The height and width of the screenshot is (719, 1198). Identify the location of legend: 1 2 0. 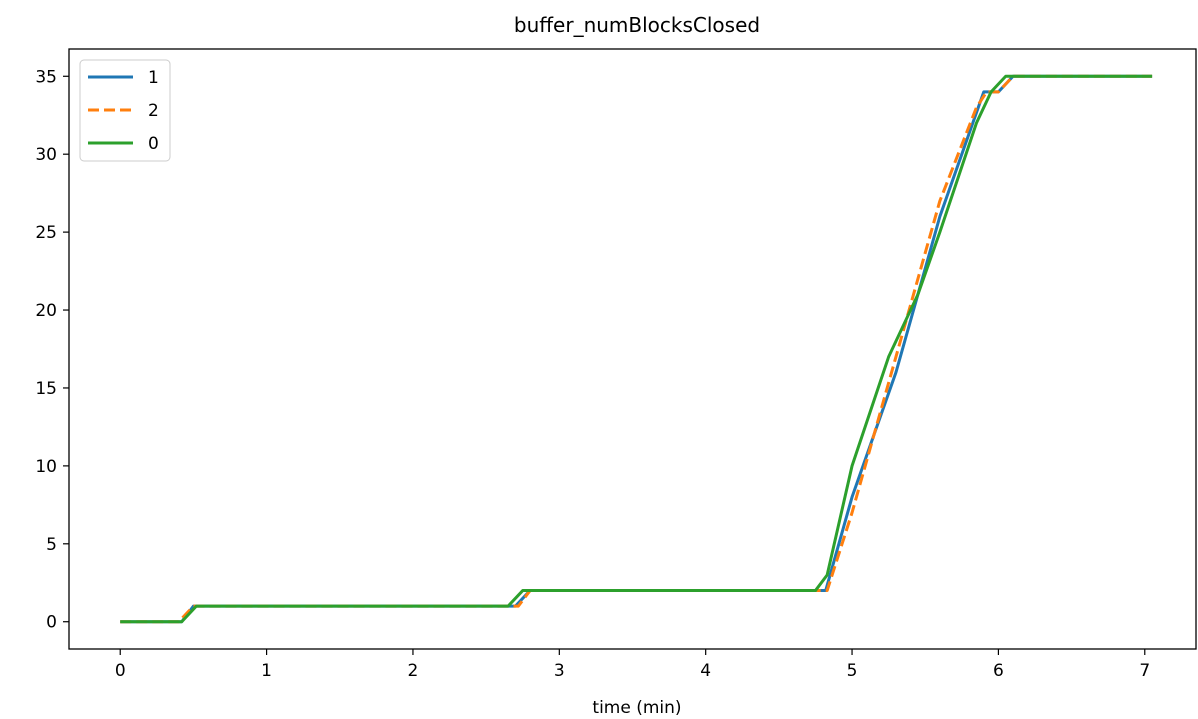
(125, 110).